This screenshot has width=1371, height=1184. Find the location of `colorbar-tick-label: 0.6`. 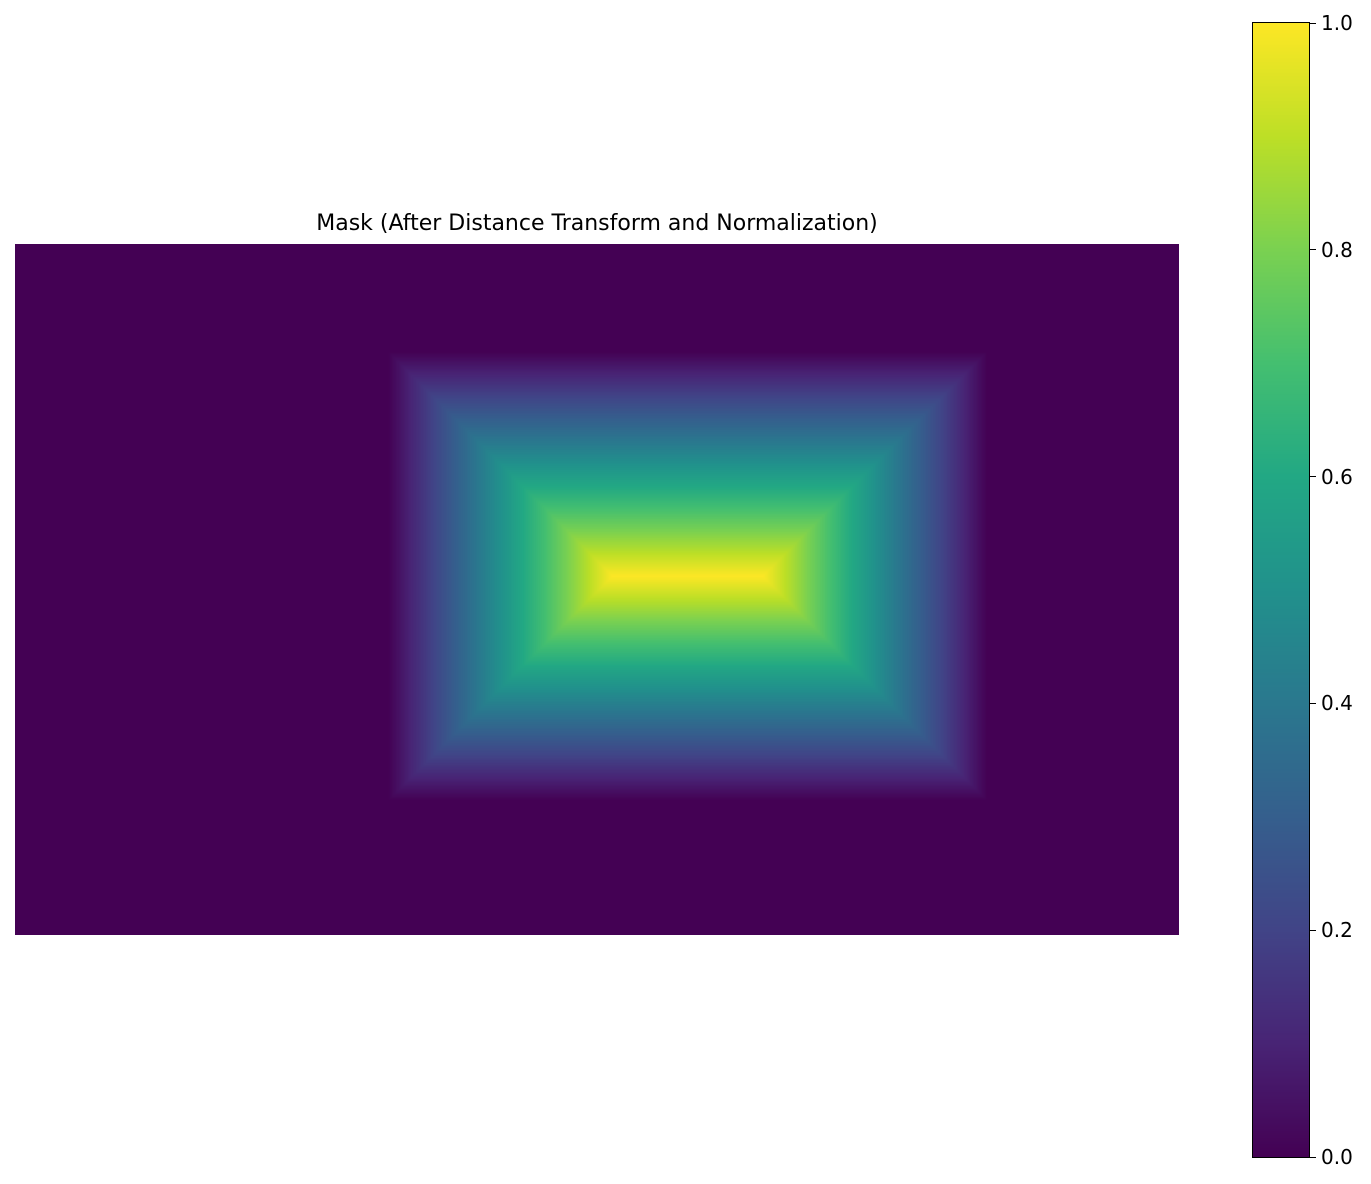

colorbar-tick-label: 0.6 is located at coordinates (1337, 476).